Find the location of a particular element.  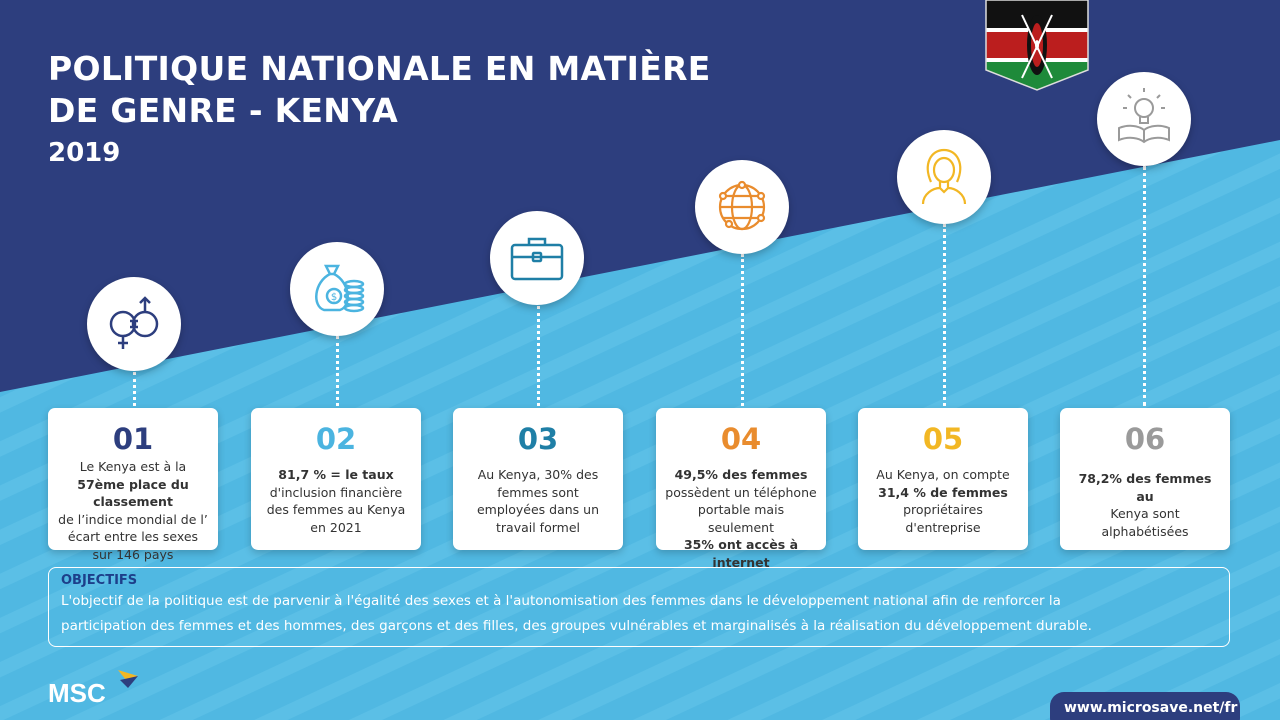

circle-2: $ is located at coordinates (337, 289).